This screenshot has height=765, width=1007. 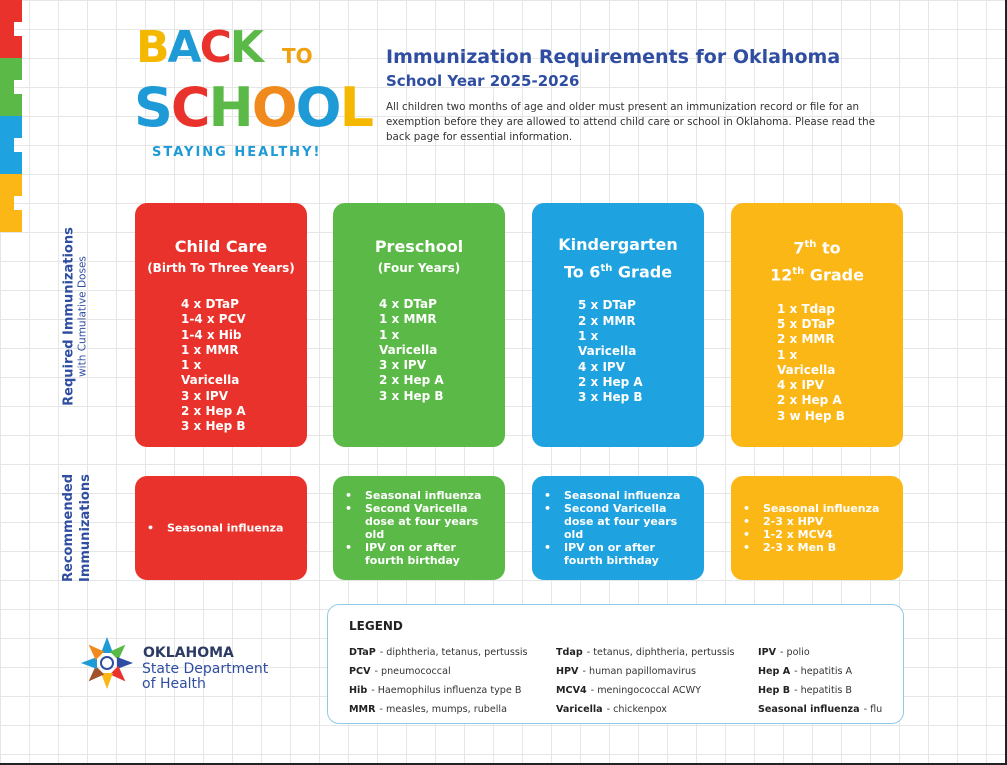 I want to click on logo-letter: H, so click(x=231, y=107).